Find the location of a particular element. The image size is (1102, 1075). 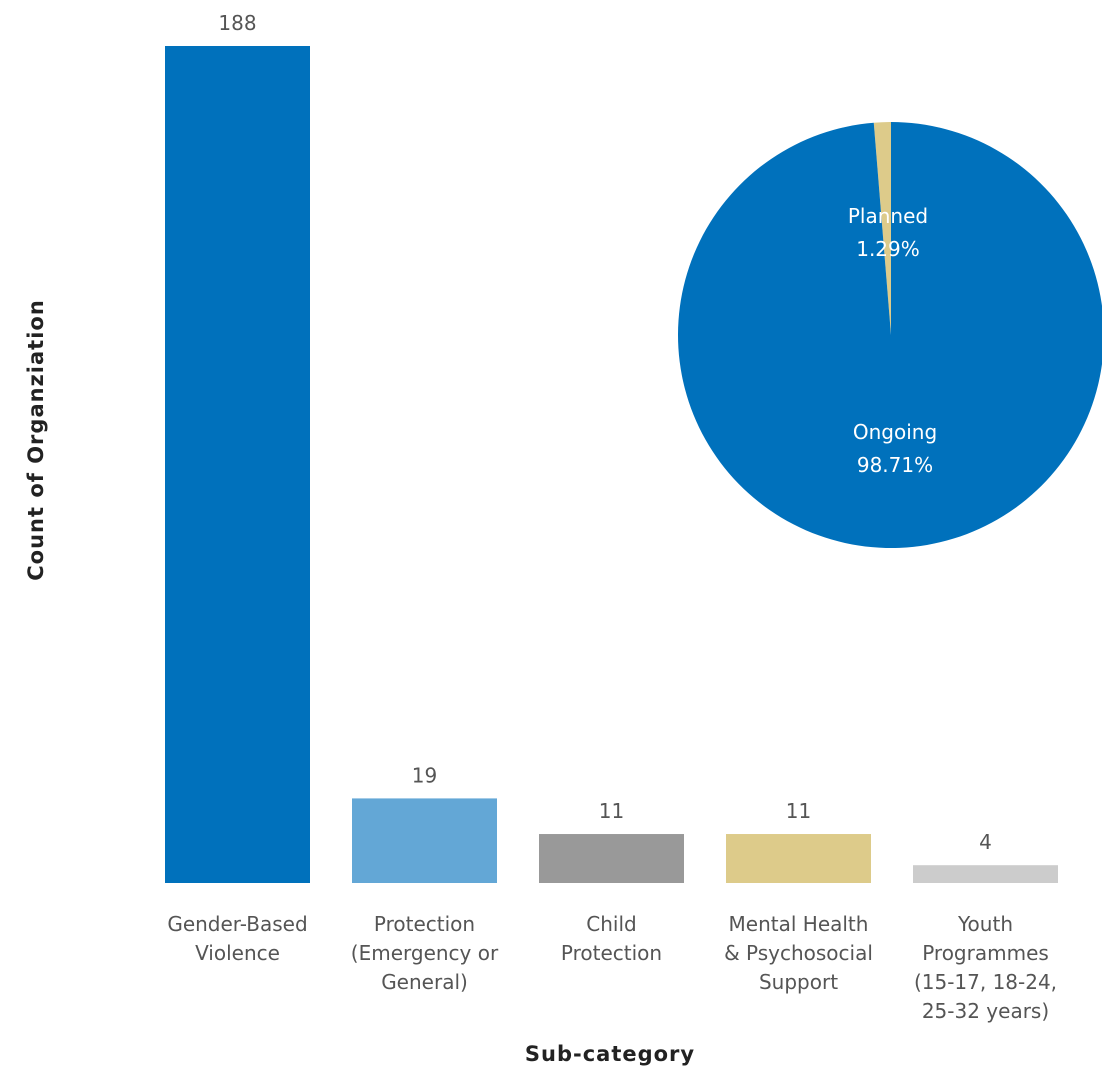

bar-value-label-3: 11 is located at coordinates (798, 811).